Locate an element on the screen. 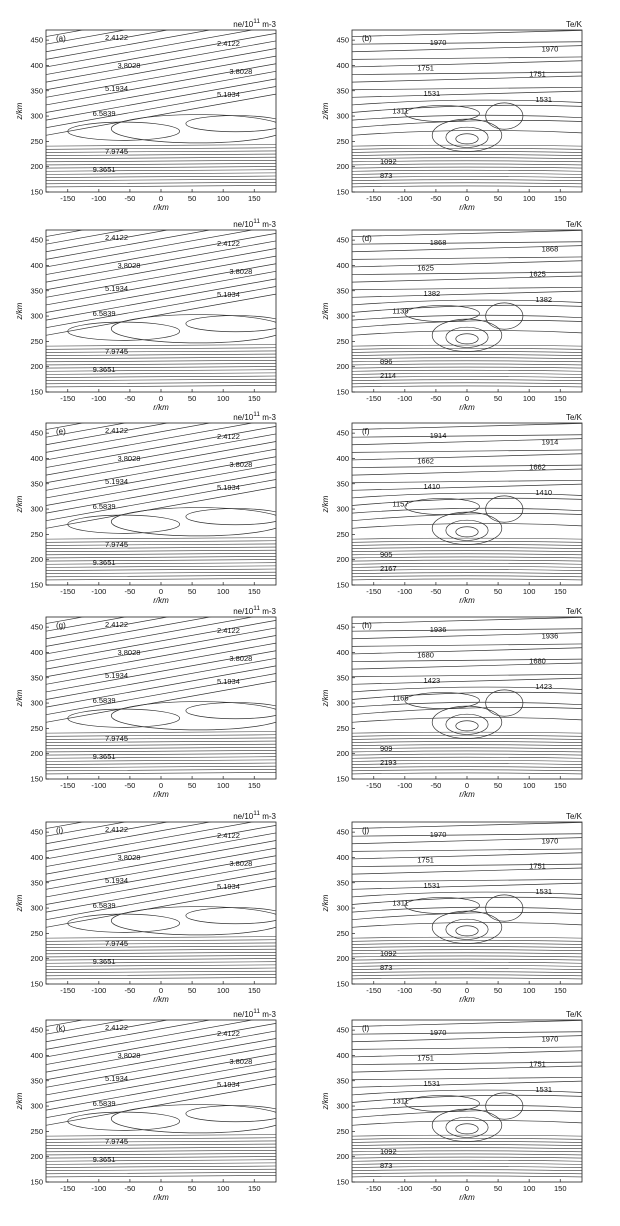 The width and height of the screenshot is (620, 1226). contour-label: 1531 is located at coordinates (543, 1089).